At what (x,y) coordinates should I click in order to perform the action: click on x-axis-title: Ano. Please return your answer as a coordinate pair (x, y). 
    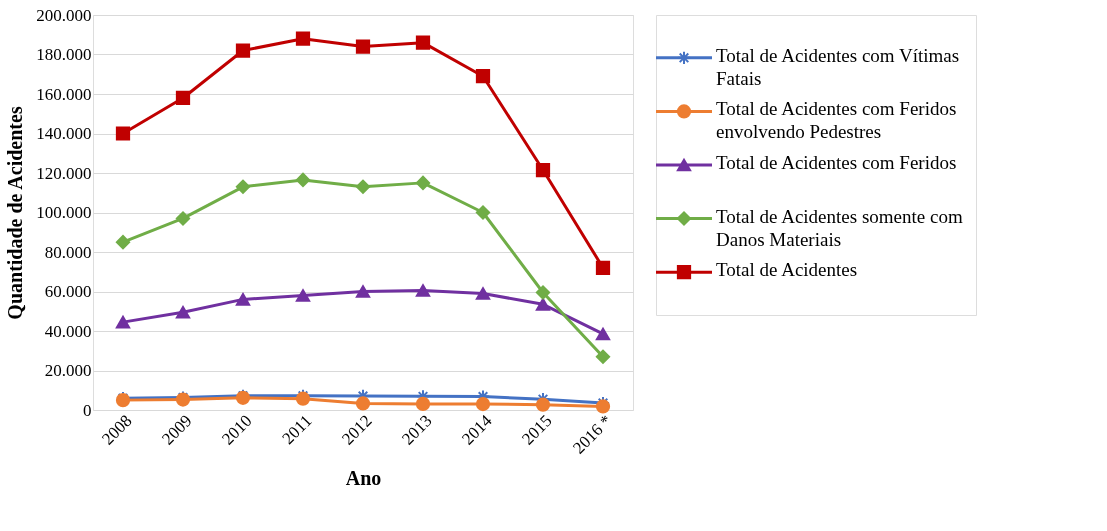
    Looking at the image, I should click on (363, 477).